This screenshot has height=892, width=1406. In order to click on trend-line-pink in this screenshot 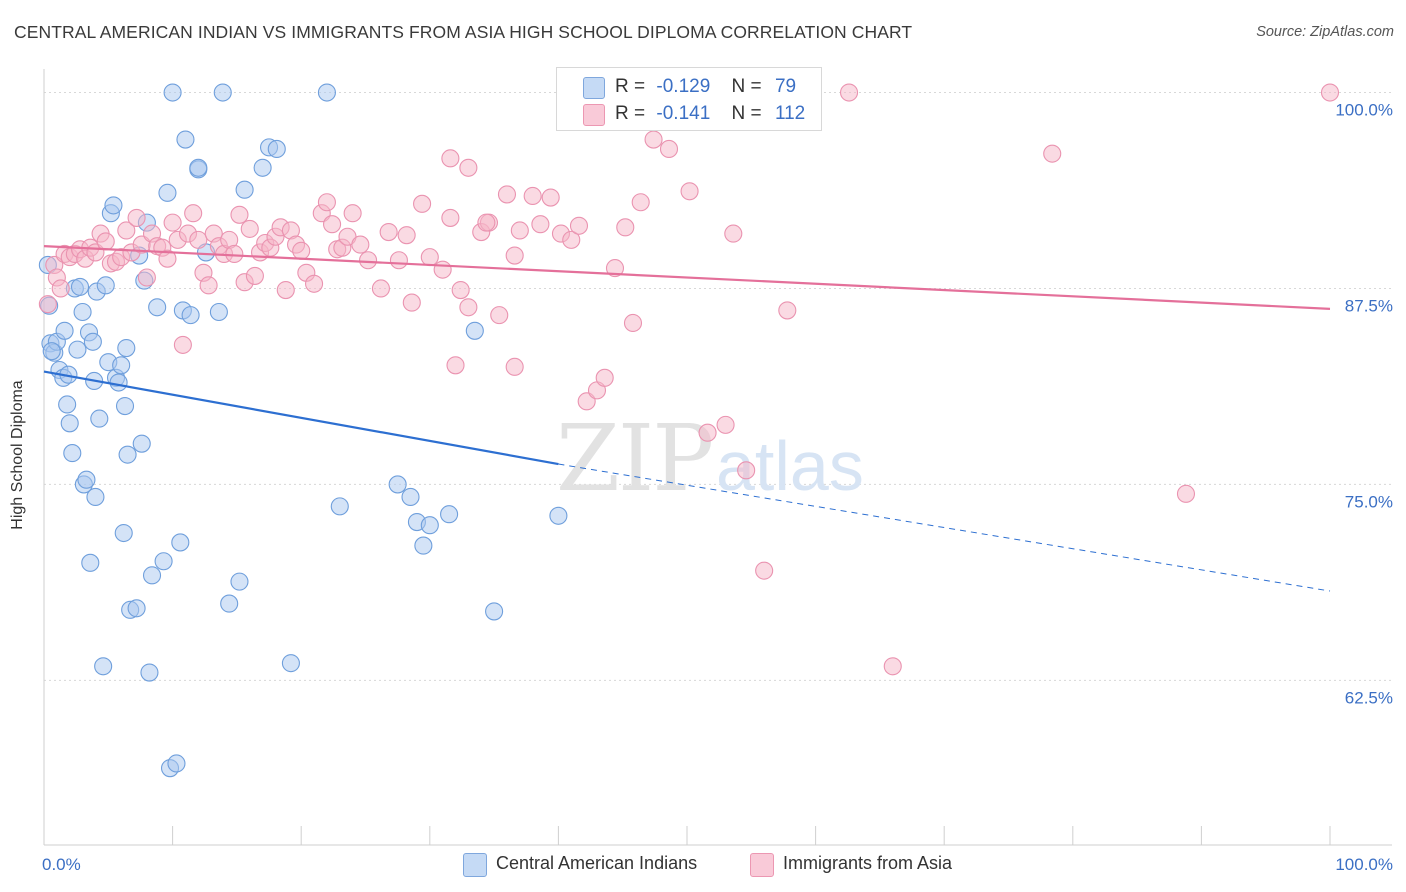, I will do `click(687, 277)`.